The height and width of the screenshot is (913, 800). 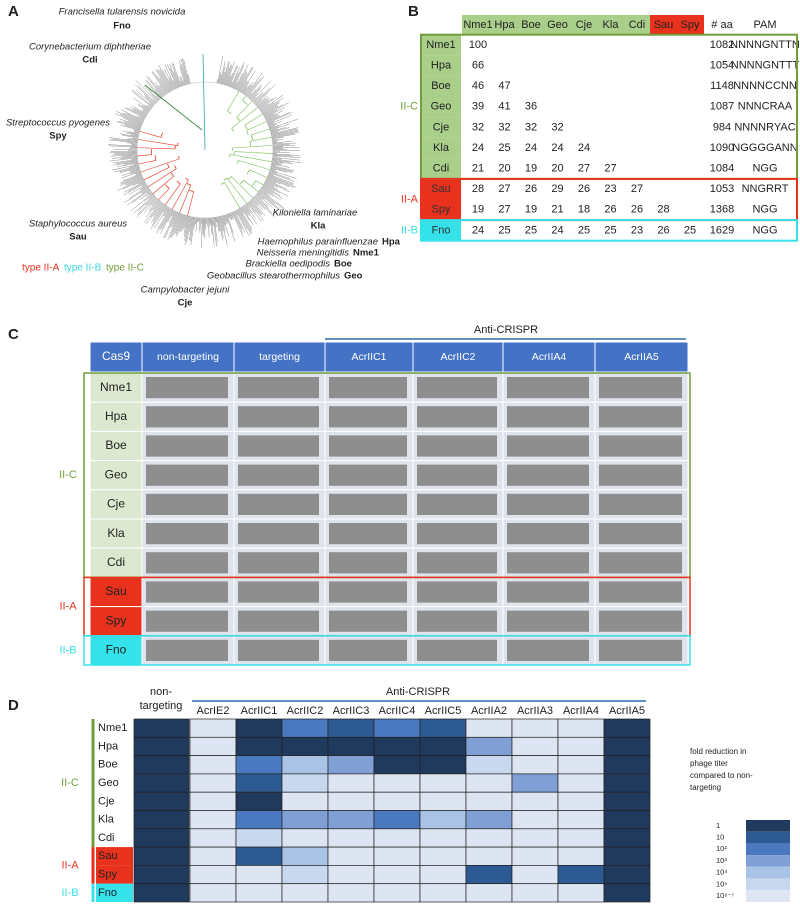 What do you see at coordinates (478, 189) in the screenshot?
I see `identity-value: 28` at bounding box center [478, 189].